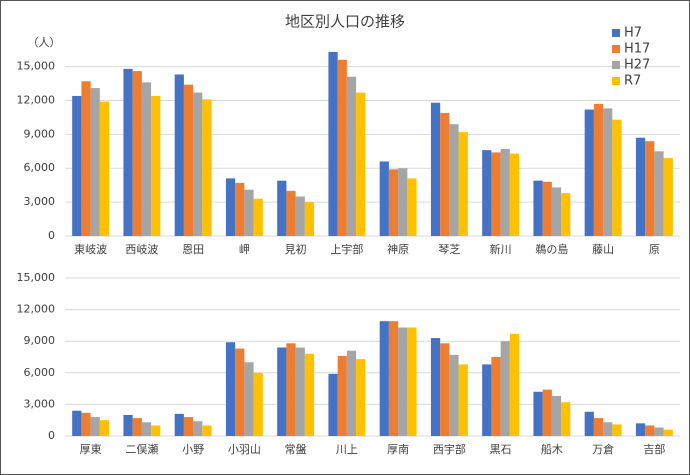 This screenshot has height=475, width=690. I want to click on x-tick-label: 船木, so click(552, 449).